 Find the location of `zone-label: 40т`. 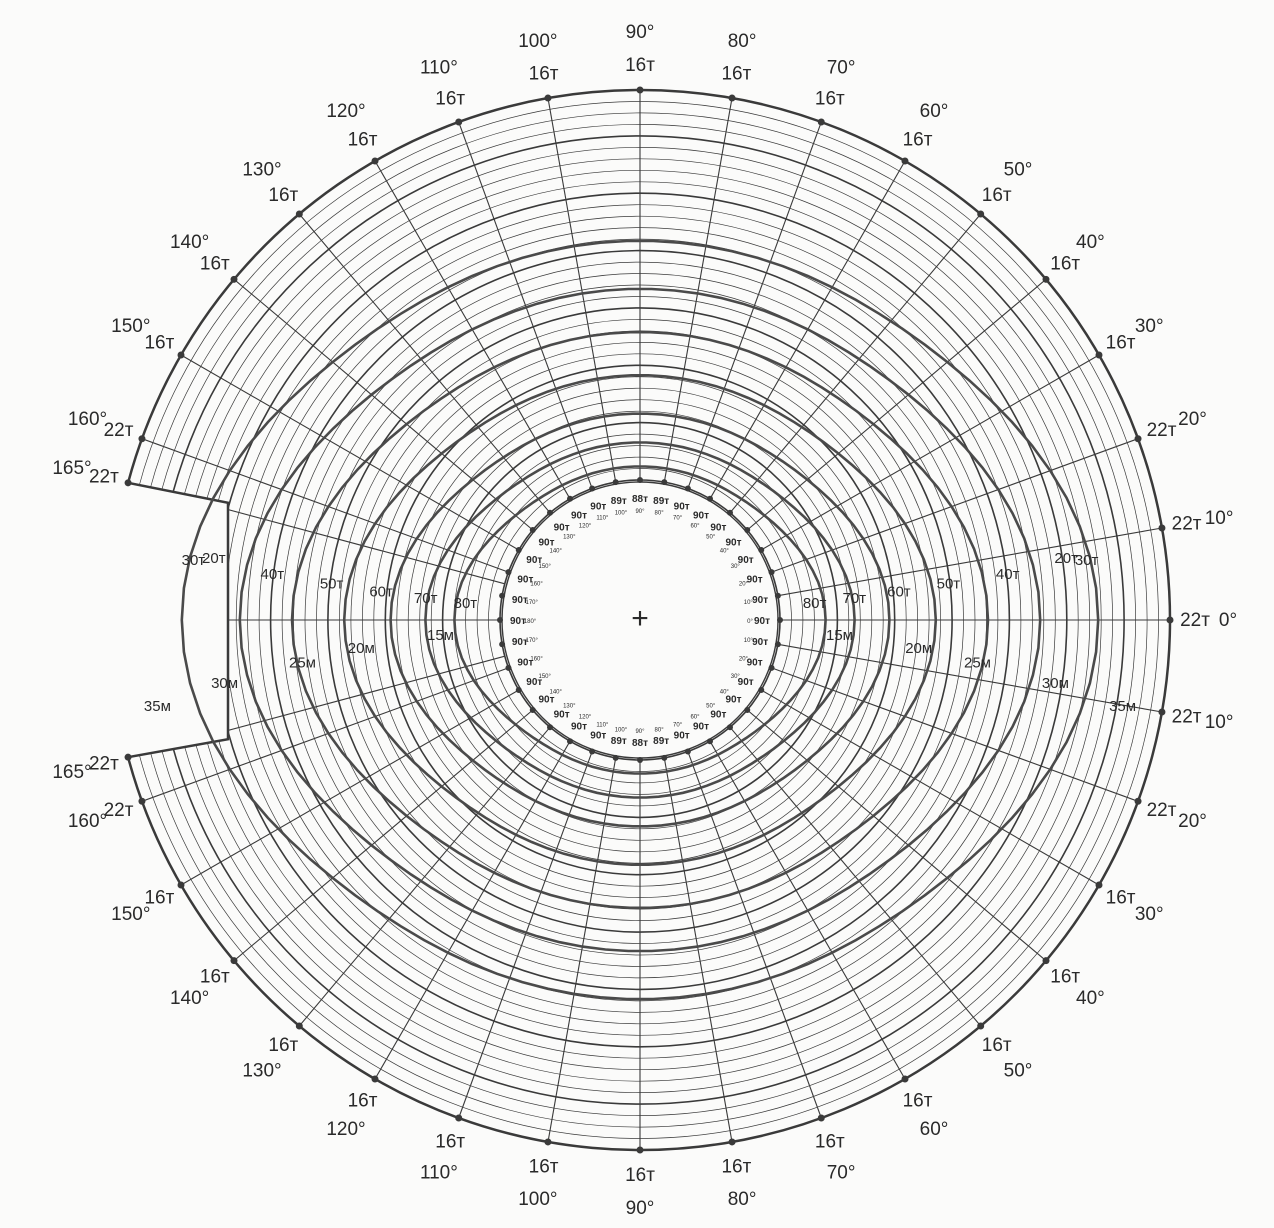

zone-label: 40т is located at coordinates (1008, 574).